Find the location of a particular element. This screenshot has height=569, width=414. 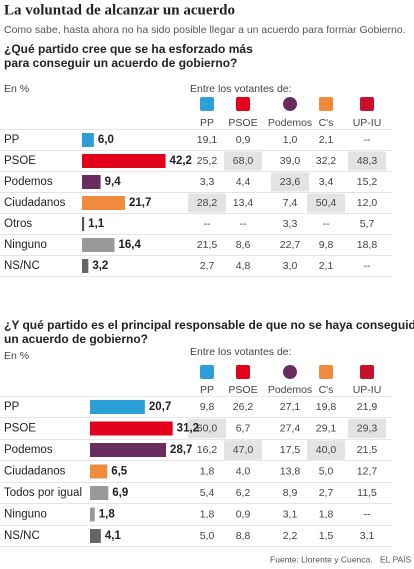

table-cell: 13,4 is located at coordinates (243, 203).